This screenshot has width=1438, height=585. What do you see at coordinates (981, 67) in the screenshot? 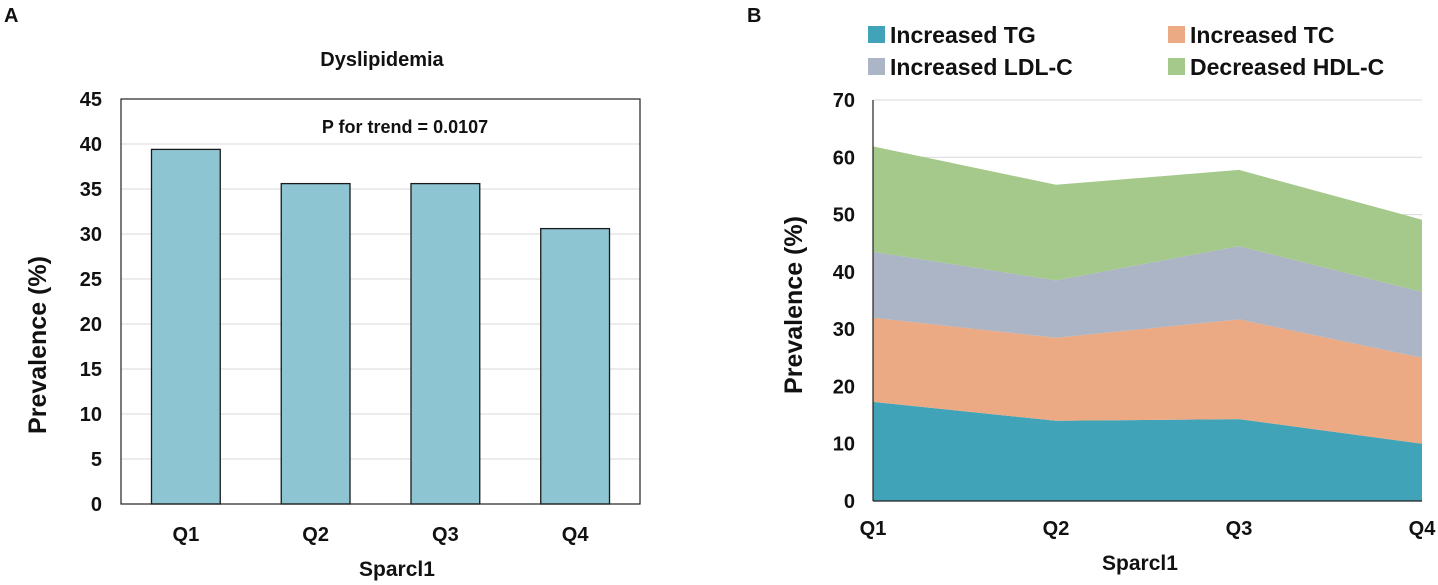
I see `chart-b-legend-label: Increased LDL-C` at bounding box center [981, 67].